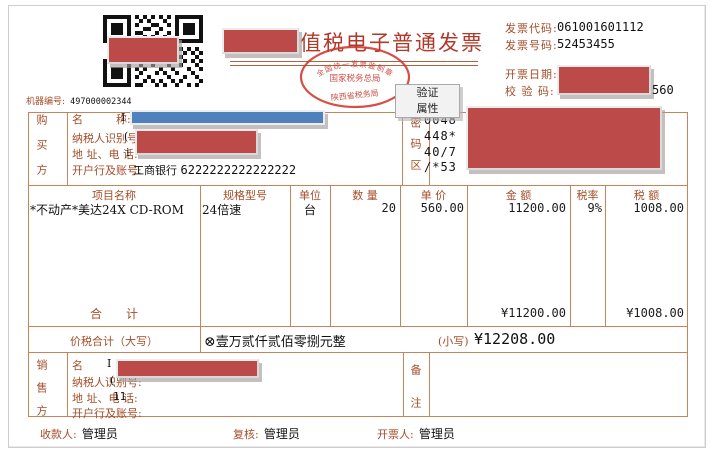 The height and width of the screenshot is (454, 714). I want to click on col-header-qty: 数 量, so click(365, 195).